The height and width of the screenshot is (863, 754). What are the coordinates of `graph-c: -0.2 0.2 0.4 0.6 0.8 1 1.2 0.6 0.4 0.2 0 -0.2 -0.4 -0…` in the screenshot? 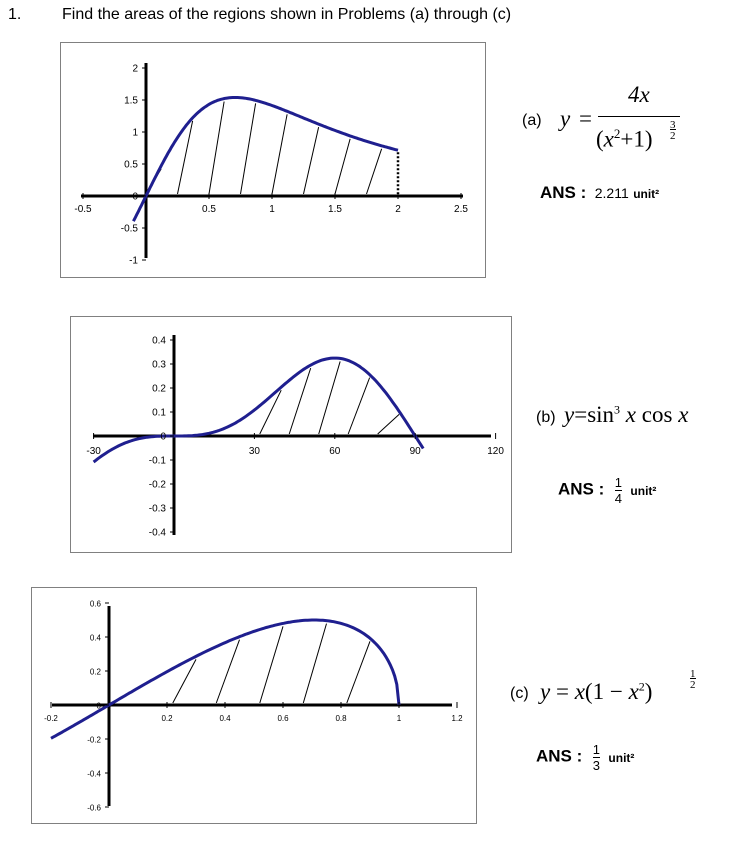 It's located at (253, 706).